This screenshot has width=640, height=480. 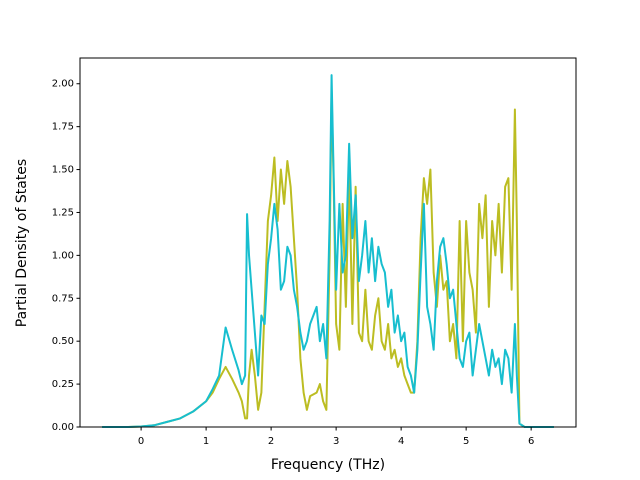 I want to click on y-tick-label: 0.25, so click(x=63, y=384).